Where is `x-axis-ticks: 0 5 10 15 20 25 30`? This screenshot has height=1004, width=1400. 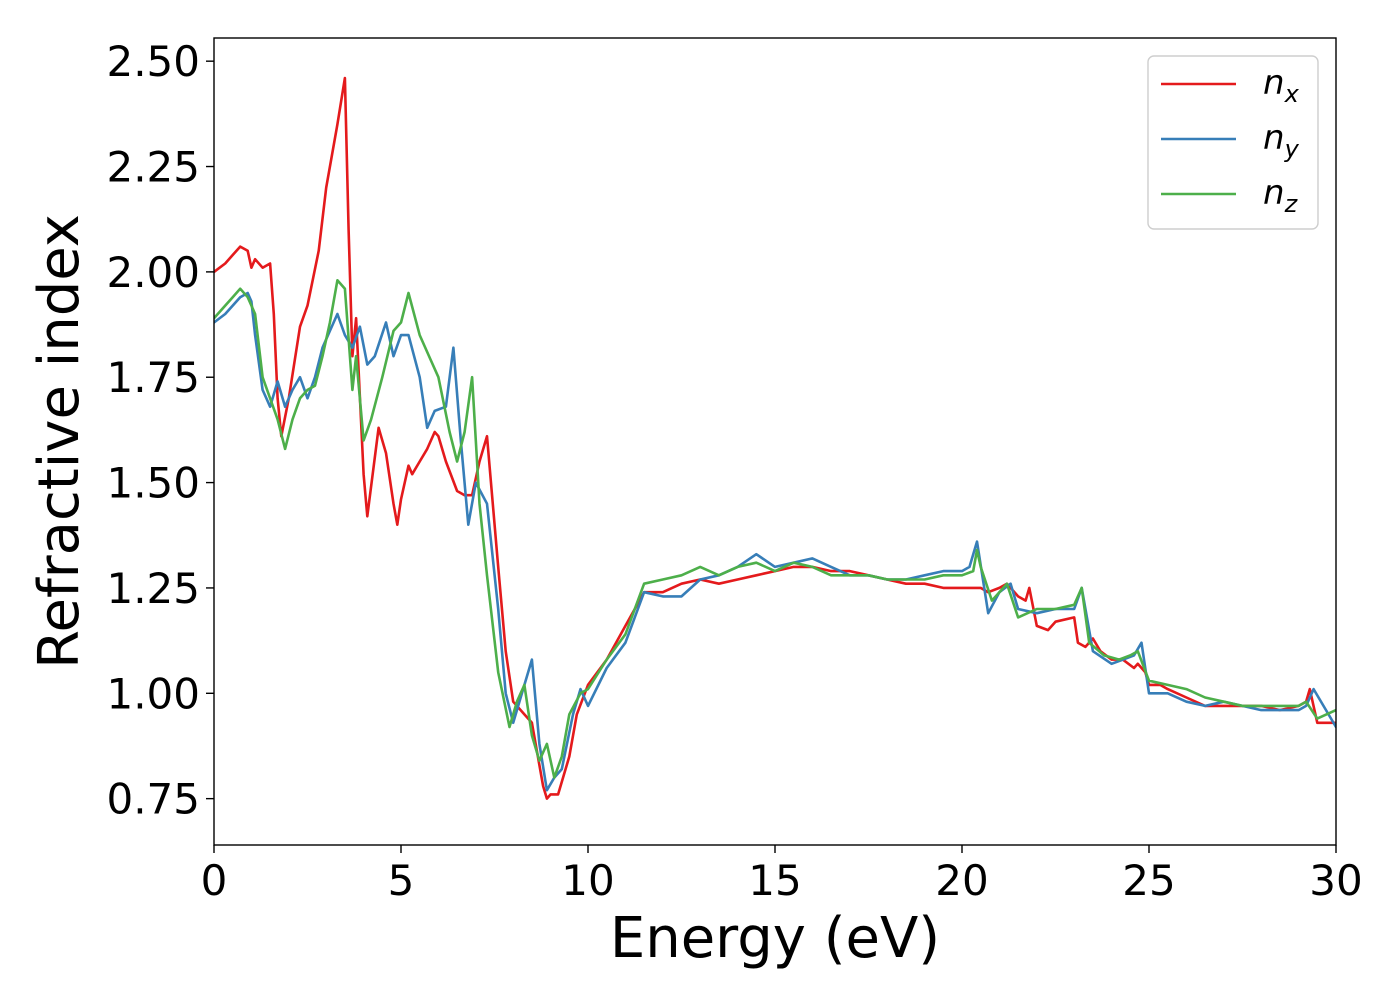 x-axis-ticks: 0 5 10 15 20 25 30 is located at coordinates (782, 875).